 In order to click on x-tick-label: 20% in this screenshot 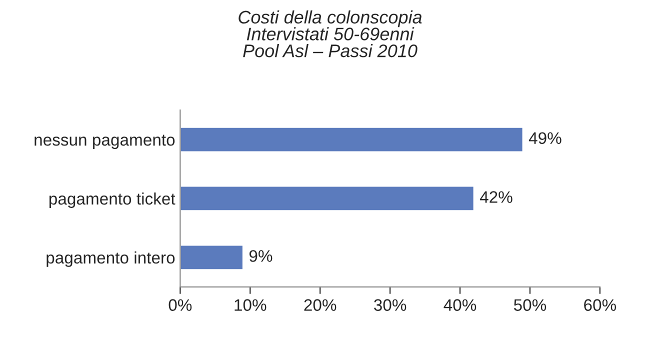, I will do `click(320, 305)`.